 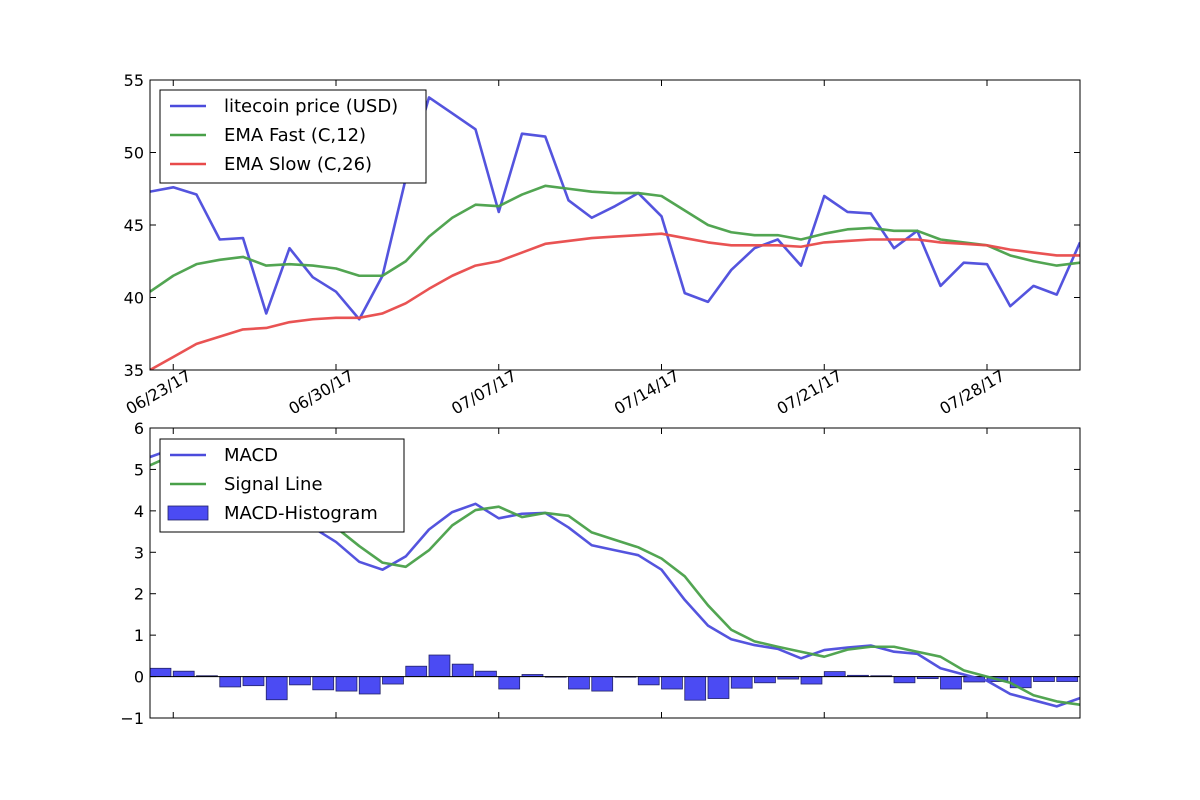 What do you see at coordinates (251, 455) in the screenshot?
I see `legend-label: MACD` at bounding box center [251, 455].